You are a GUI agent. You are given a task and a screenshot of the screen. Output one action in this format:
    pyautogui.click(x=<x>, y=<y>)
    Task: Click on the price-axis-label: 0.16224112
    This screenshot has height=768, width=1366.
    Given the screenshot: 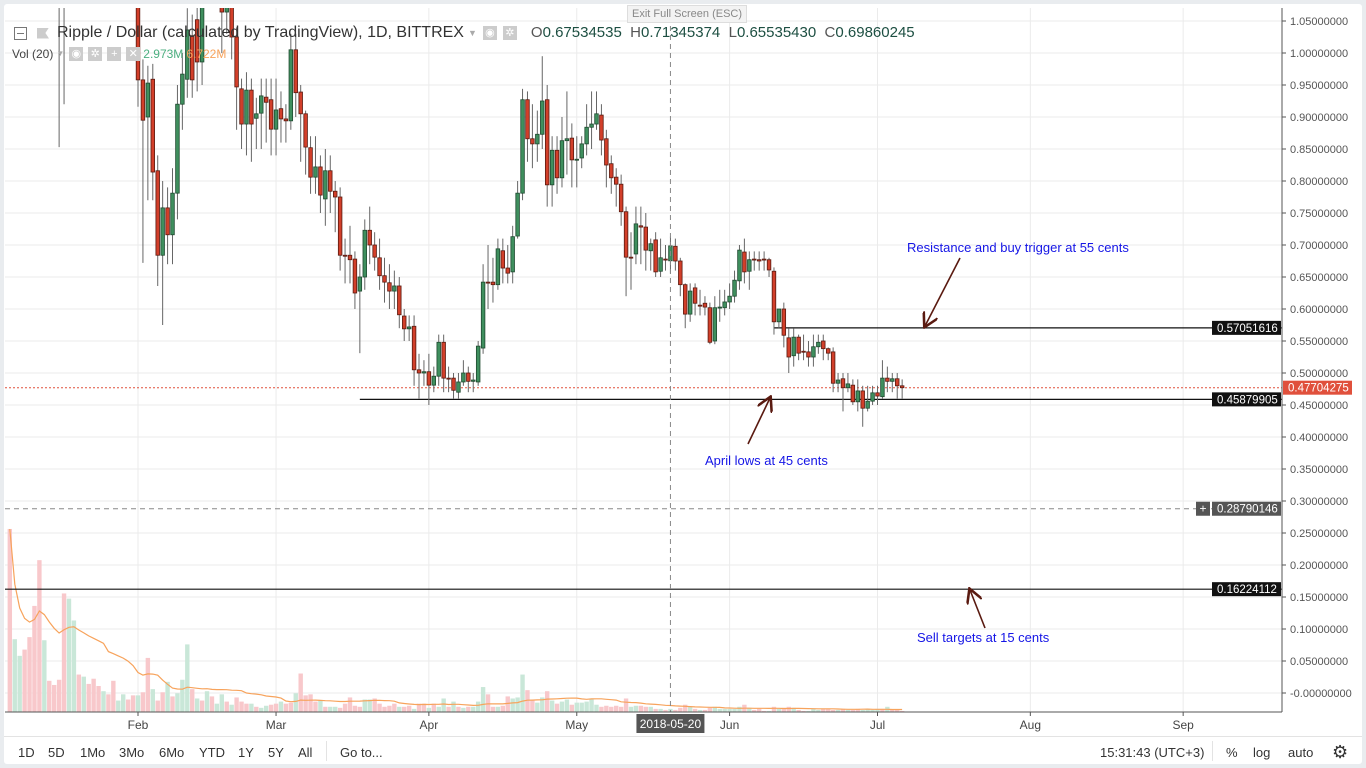 What is the action you would take?
    pyautogui.click(x=1247, y=590)
    